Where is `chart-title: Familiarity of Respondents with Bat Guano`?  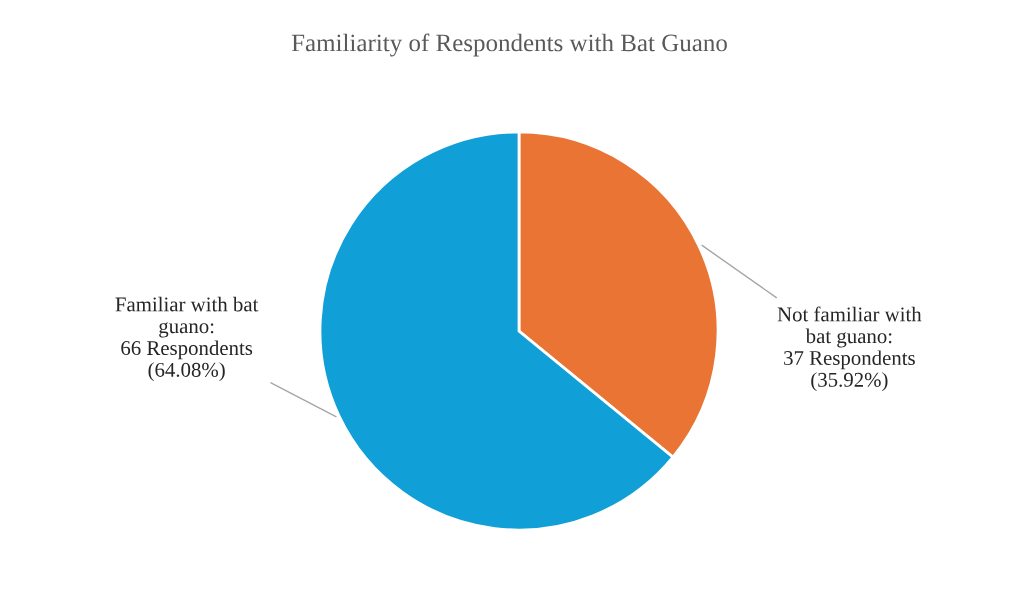
chart-title: Familiarity of Respondents with Bat Guano is located at coordinates (509, 45).